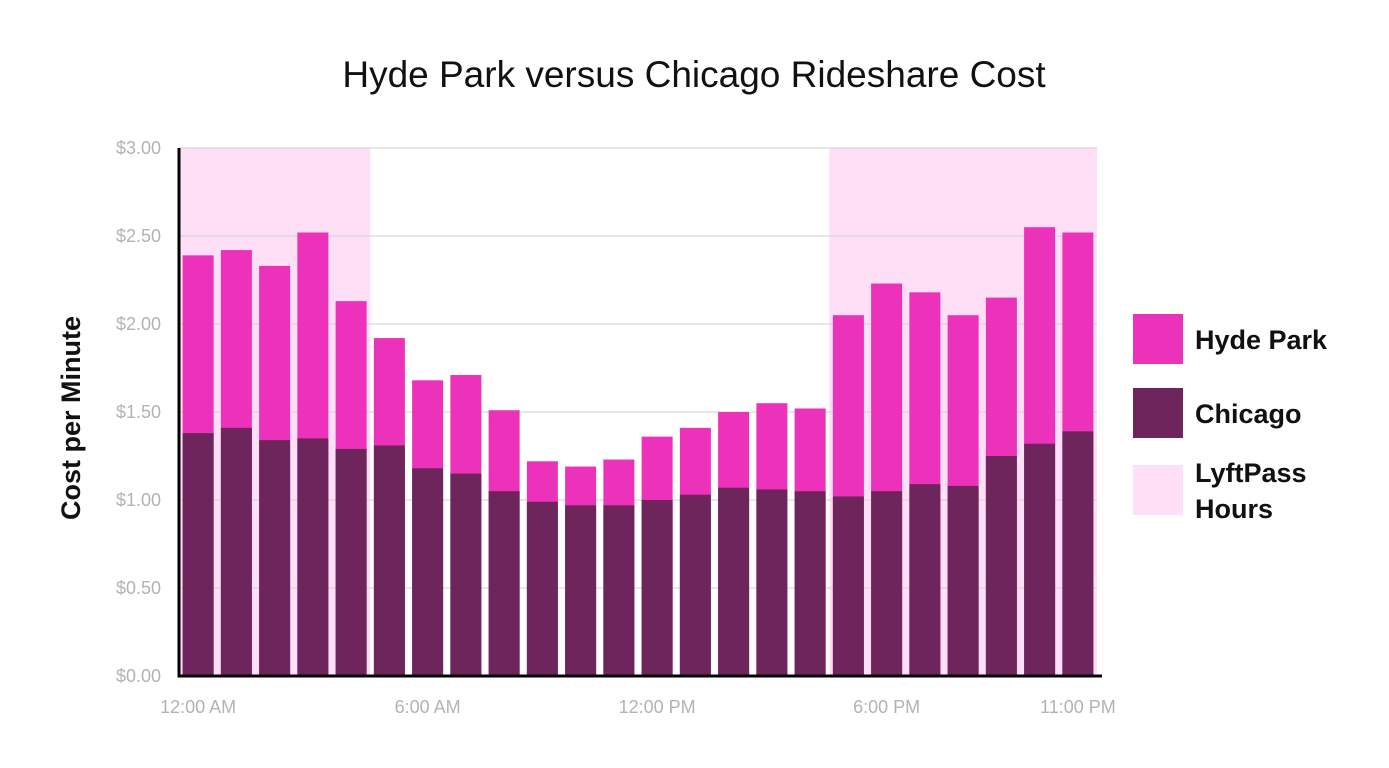  I want to click on y-tick-label: $1.00, so click(138, 500).